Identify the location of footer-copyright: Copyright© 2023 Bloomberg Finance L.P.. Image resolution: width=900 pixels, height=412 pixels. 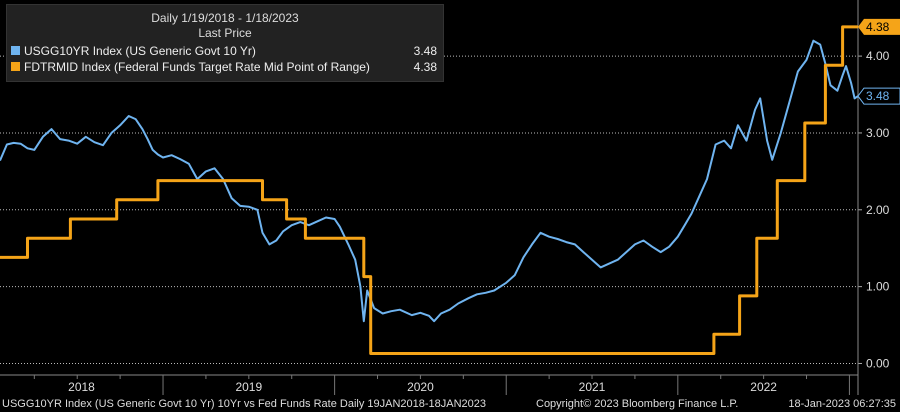
(637, 404).